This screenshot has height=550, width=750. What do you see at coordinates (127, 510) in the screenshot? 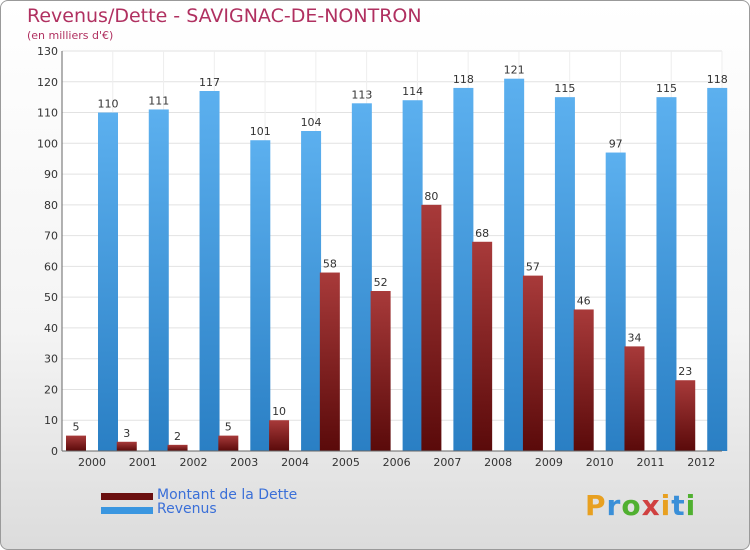
I see `legend-swatch-revenue` at bounding box center [127, 510].